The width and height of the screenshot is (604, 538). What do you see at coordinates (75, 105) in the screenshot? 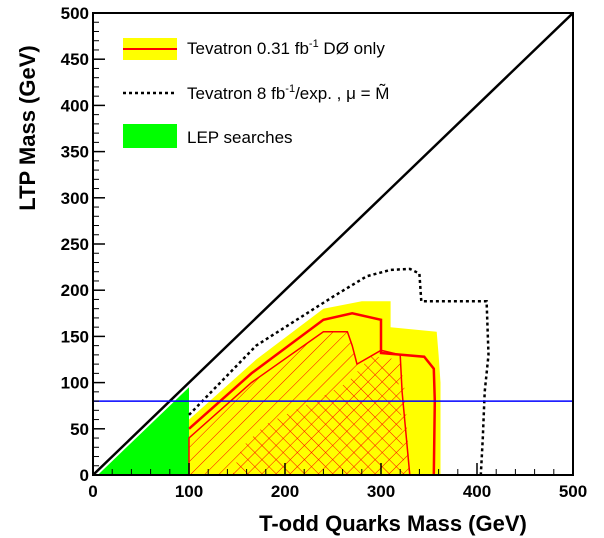
I see `y-tick-label: 400` at bounding box center [75, 105].